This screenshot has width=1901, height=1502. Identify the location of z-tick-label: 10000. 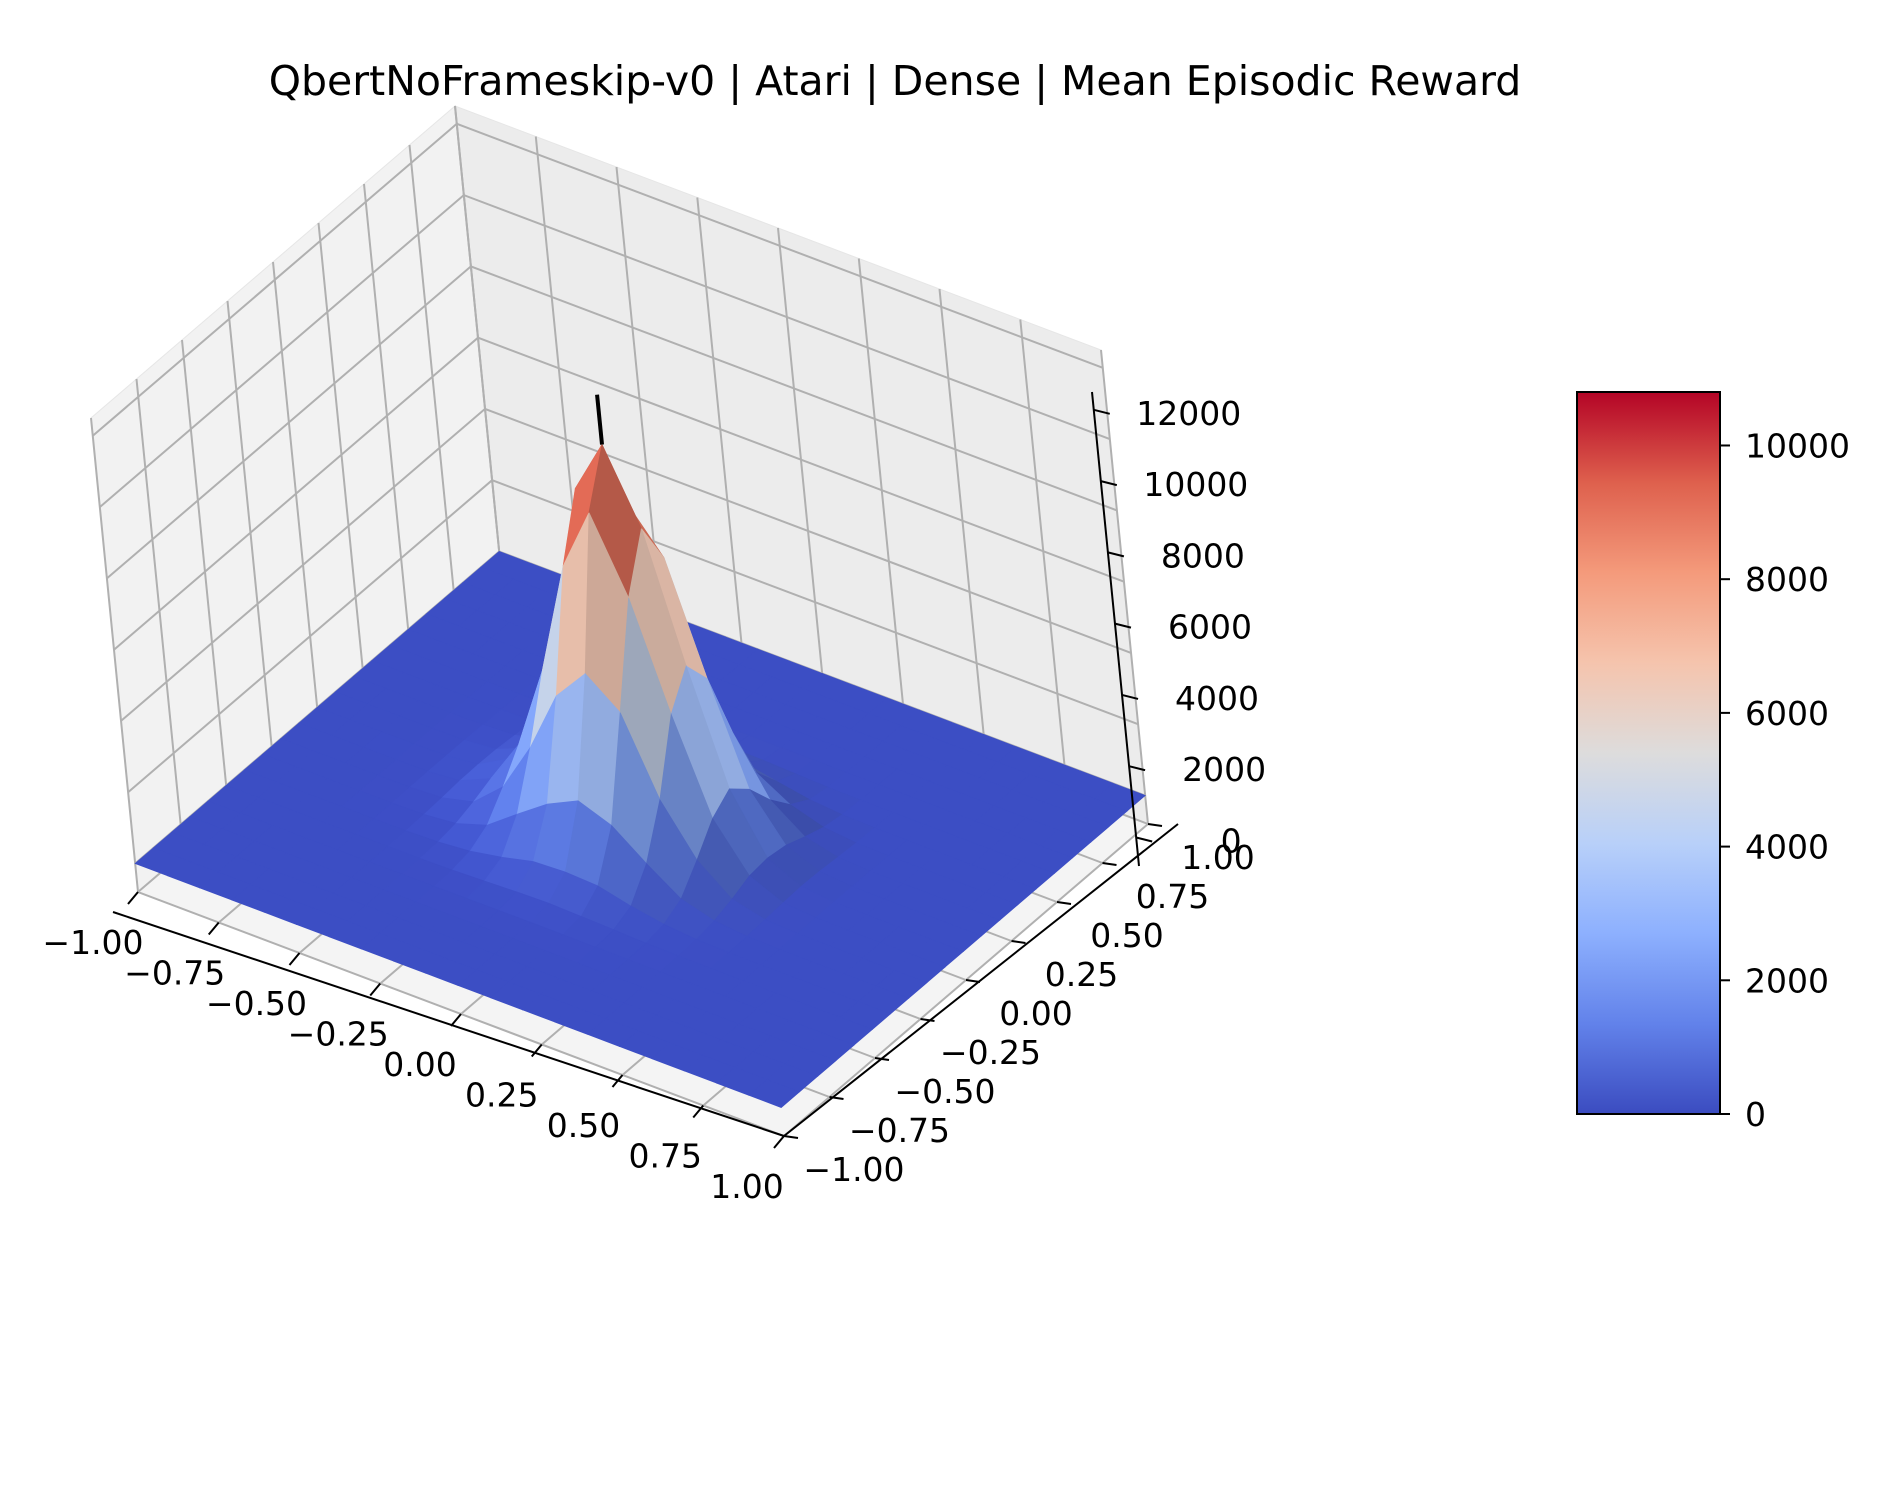
(1195, 484).